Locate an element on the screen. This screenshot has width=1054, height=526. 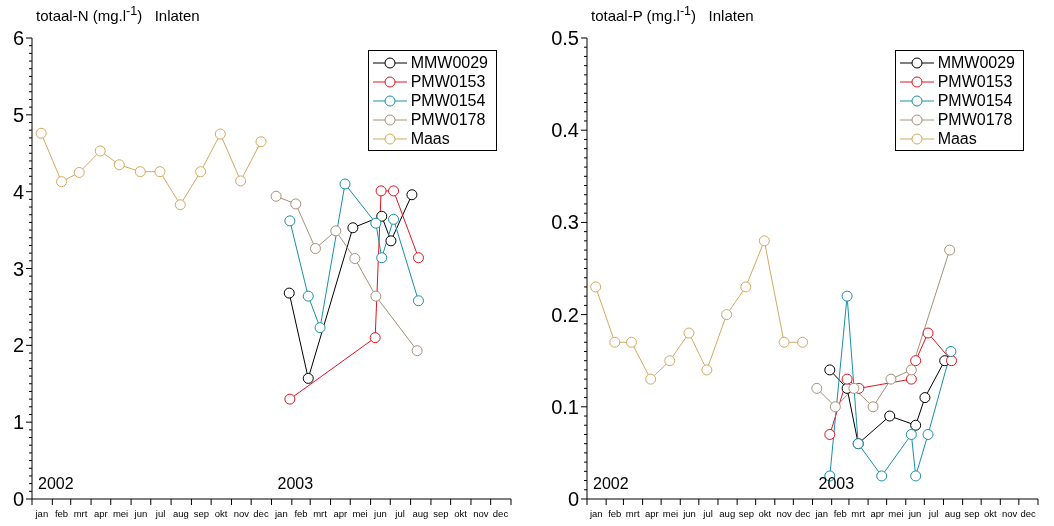
y-tick-label: 0.3 is located at coordinates (565, 222).